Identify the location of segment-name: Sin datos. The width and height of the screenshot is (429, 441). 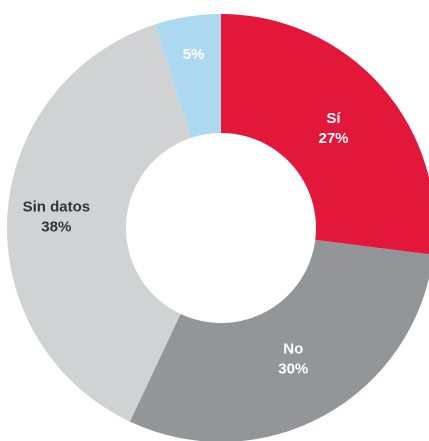
(57, 207).